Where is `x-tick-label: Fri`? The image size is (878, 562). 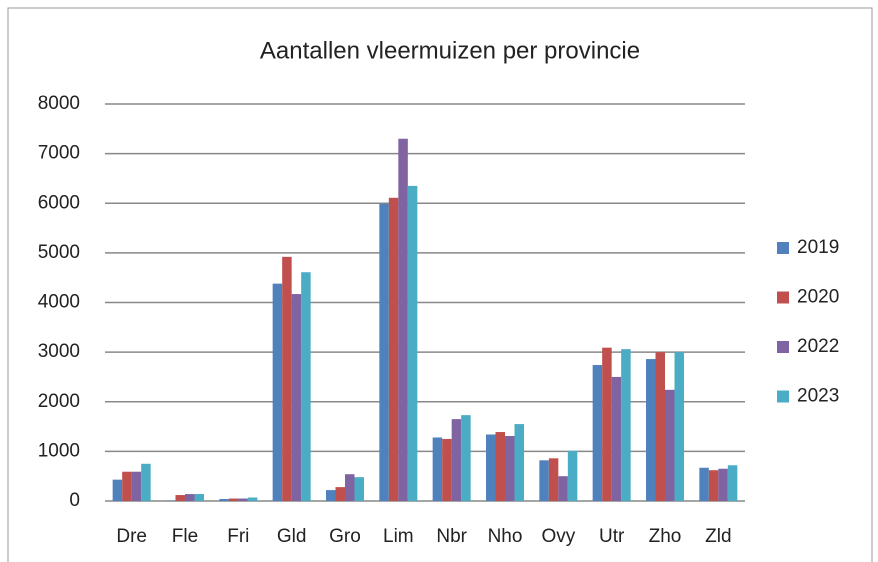 x-tick-label: Fri is located at coordinates (238, 536).